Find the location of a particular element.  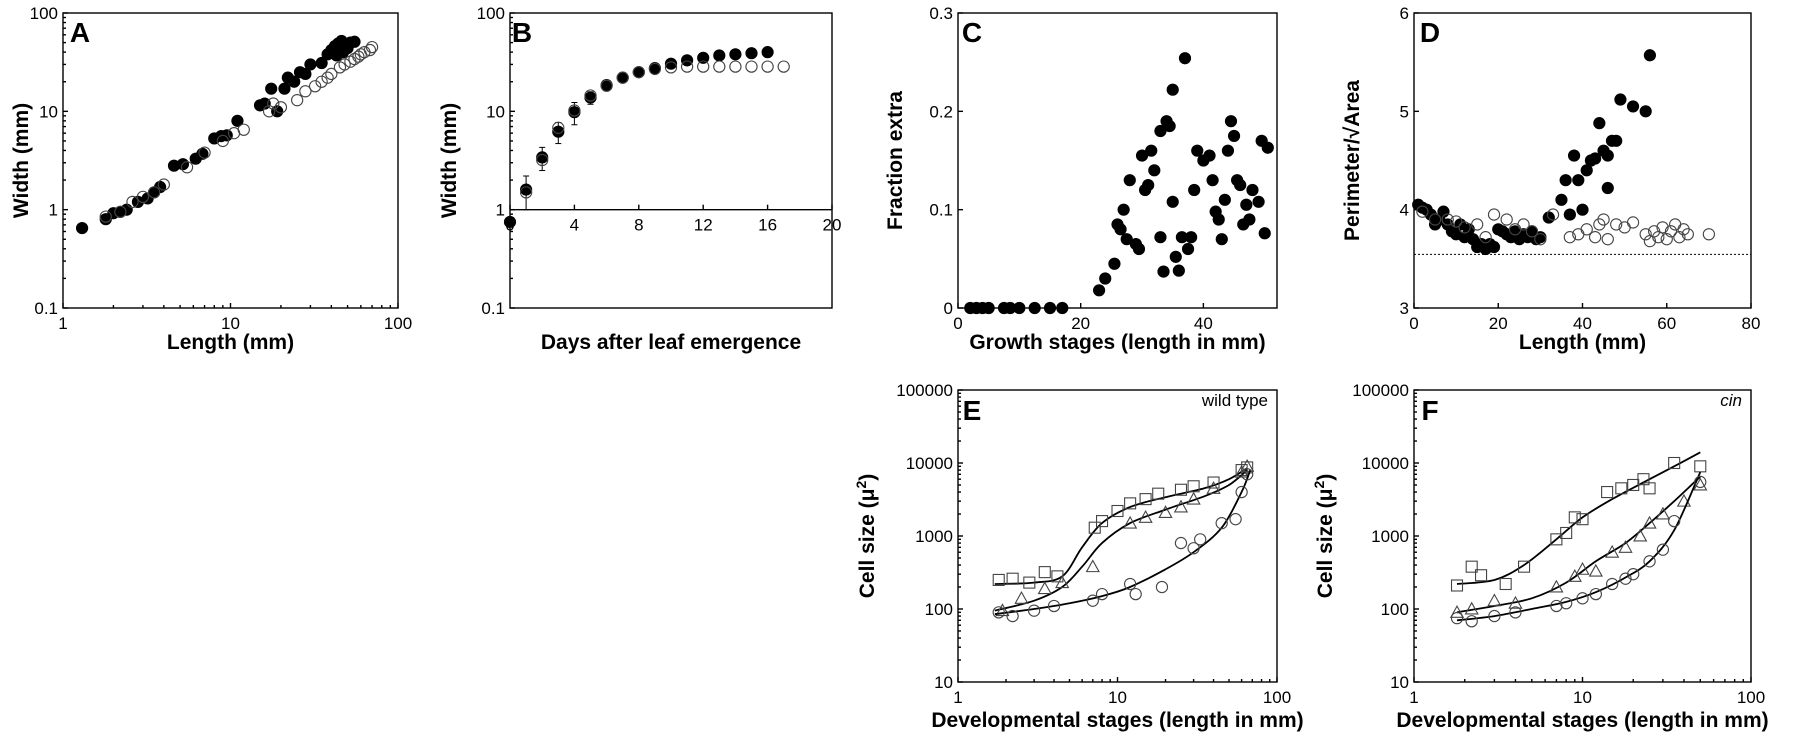

panel-d-ytick-label: 5 is located at coordinates (1404, 111).